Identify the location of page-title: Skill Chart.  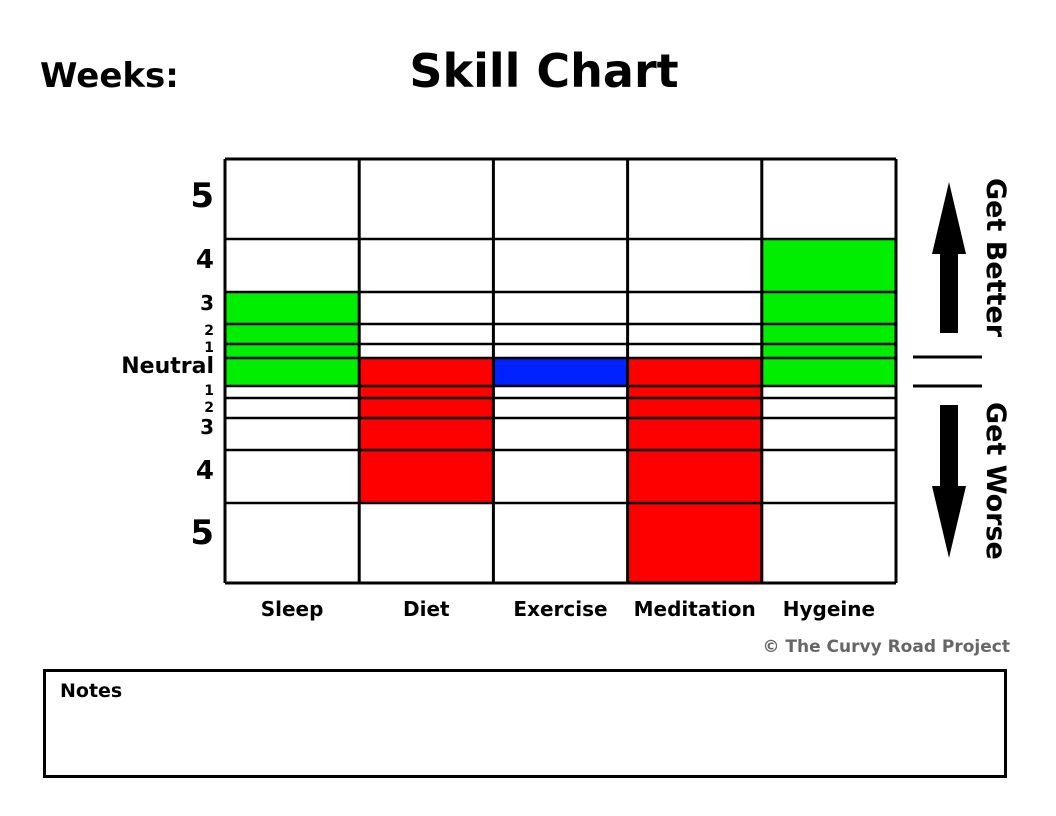
(544, 71).